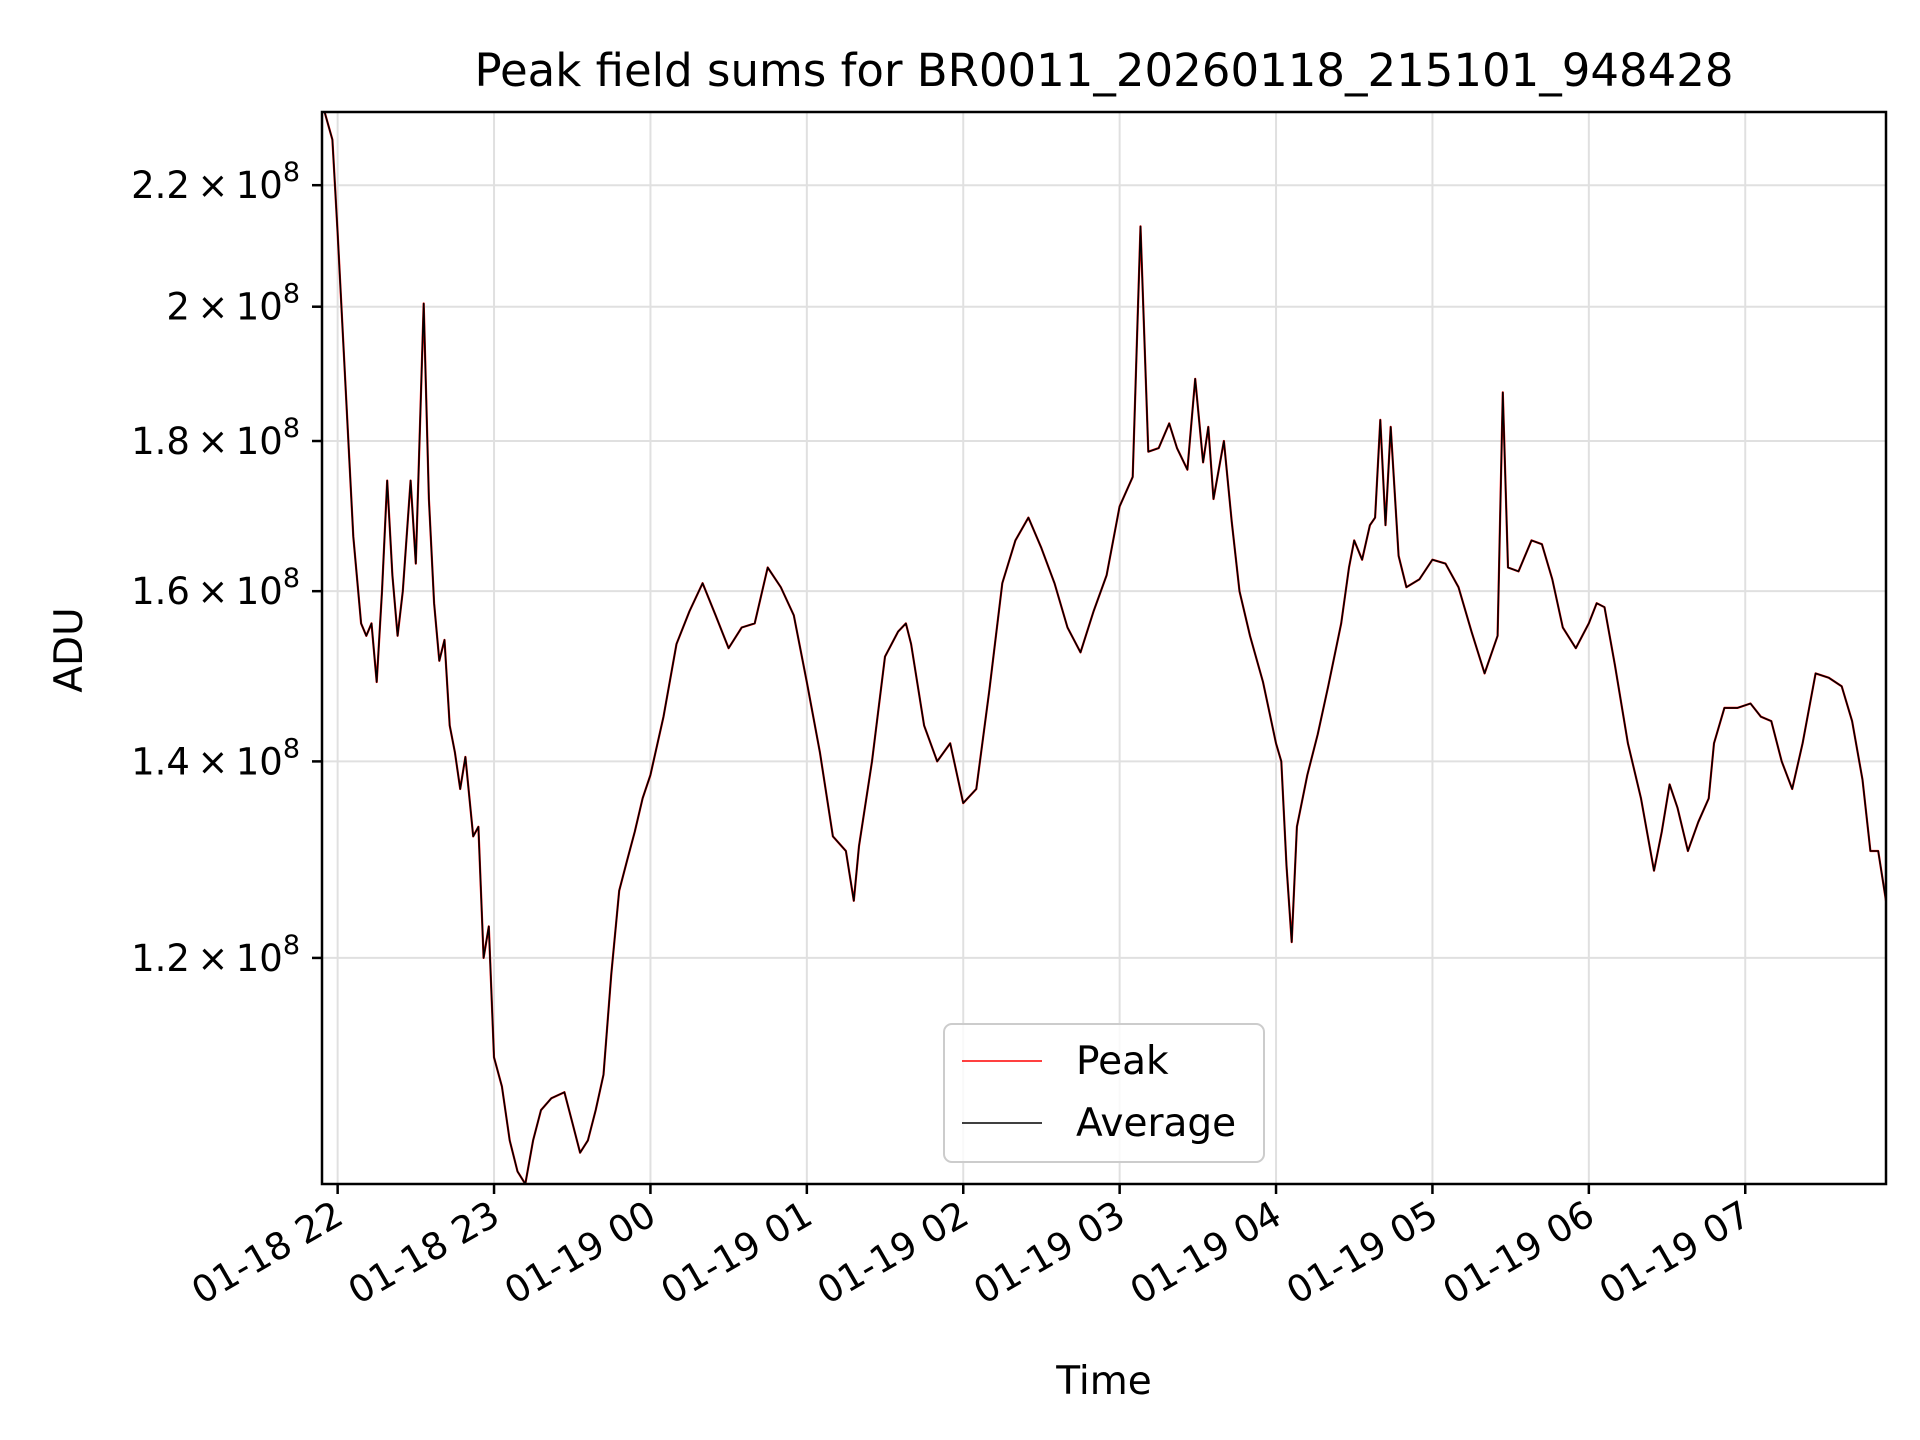 This screenshot has width=1920, height=1440. I want to click on legend-box, so click(1104, 1093).